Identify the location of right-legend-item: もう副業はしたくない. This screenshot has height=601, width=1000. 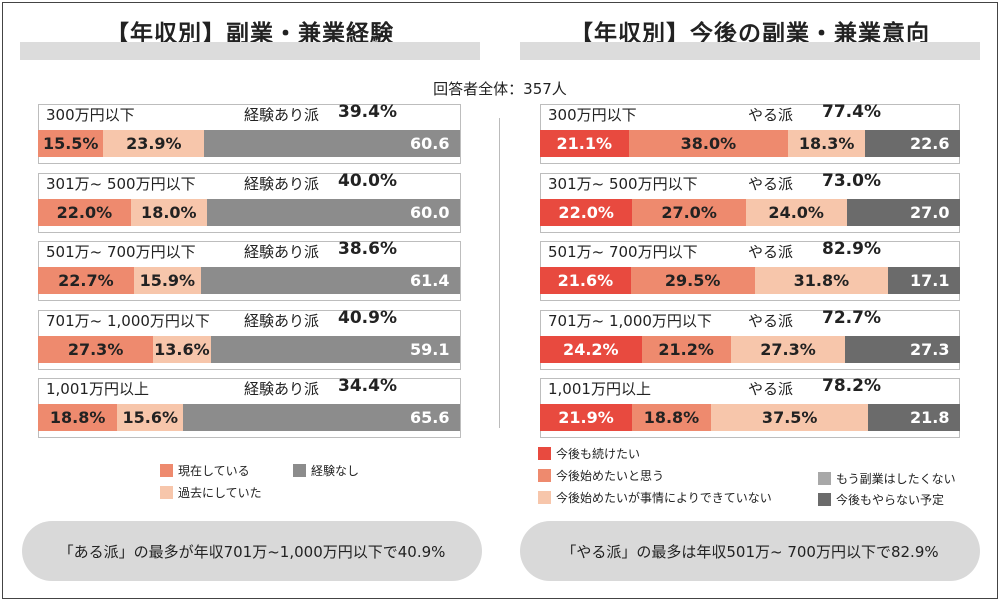
(887, 478).